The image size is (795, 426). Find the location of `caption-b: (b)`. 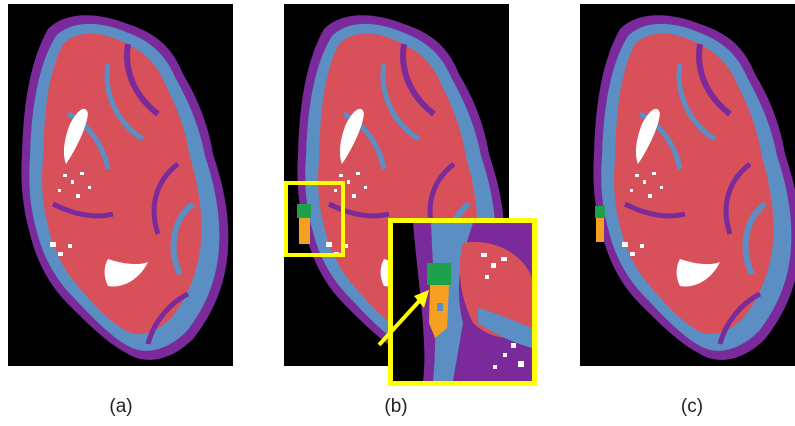

caption-b: (b) is located at coordinates (396, 406).